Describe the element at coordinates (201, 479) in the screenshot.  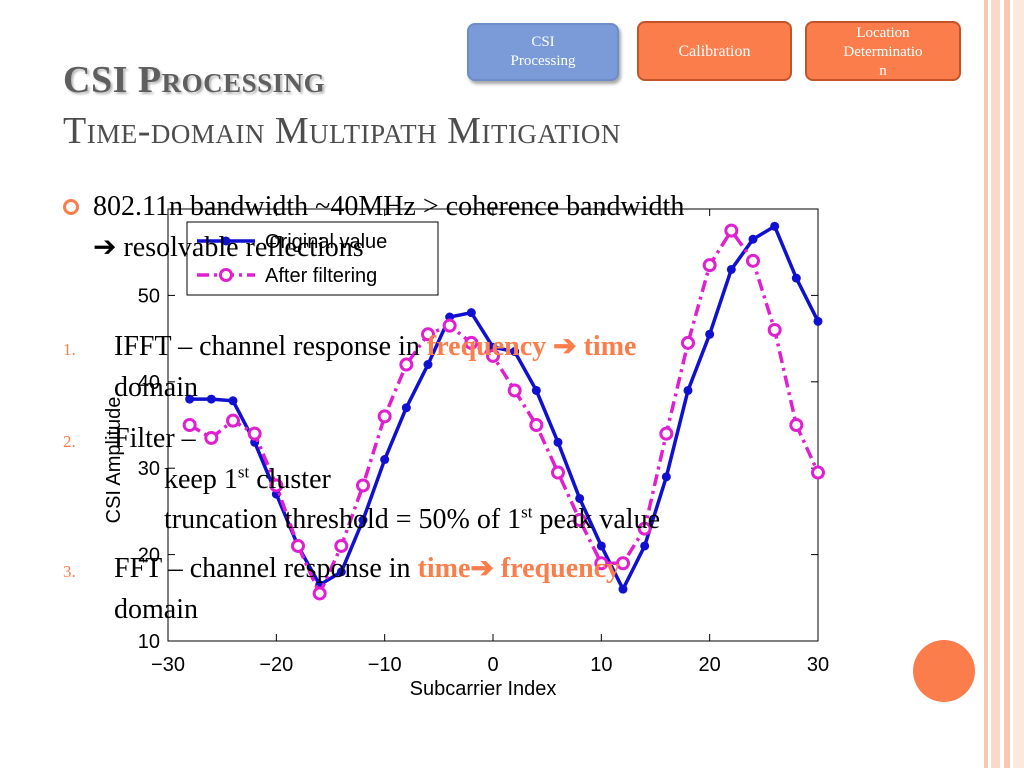
I see `step-2-sub1-text: keep 1` at that location.